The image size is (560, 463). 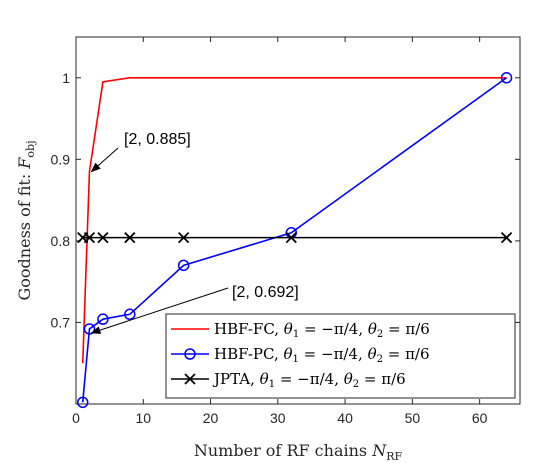 What do you see at coordinates (61, 241) in the screenshot?
I see `y-tick-label: 0.8` at bounding box center [61, 241].